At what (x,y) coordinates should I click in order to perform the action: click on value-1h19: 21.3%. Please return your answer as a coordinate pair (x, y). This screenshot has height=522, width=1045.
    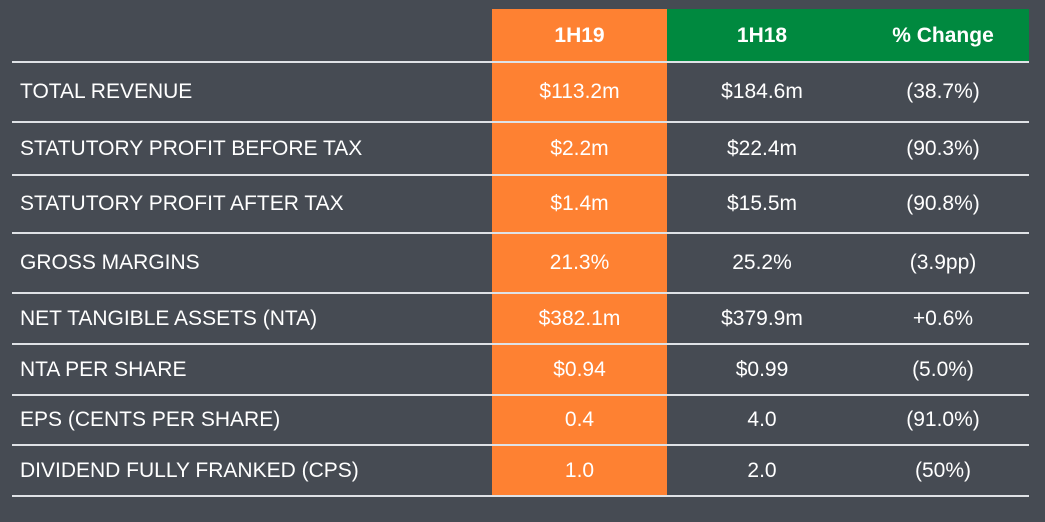
    Looking at the image, I should click on (579, 262).